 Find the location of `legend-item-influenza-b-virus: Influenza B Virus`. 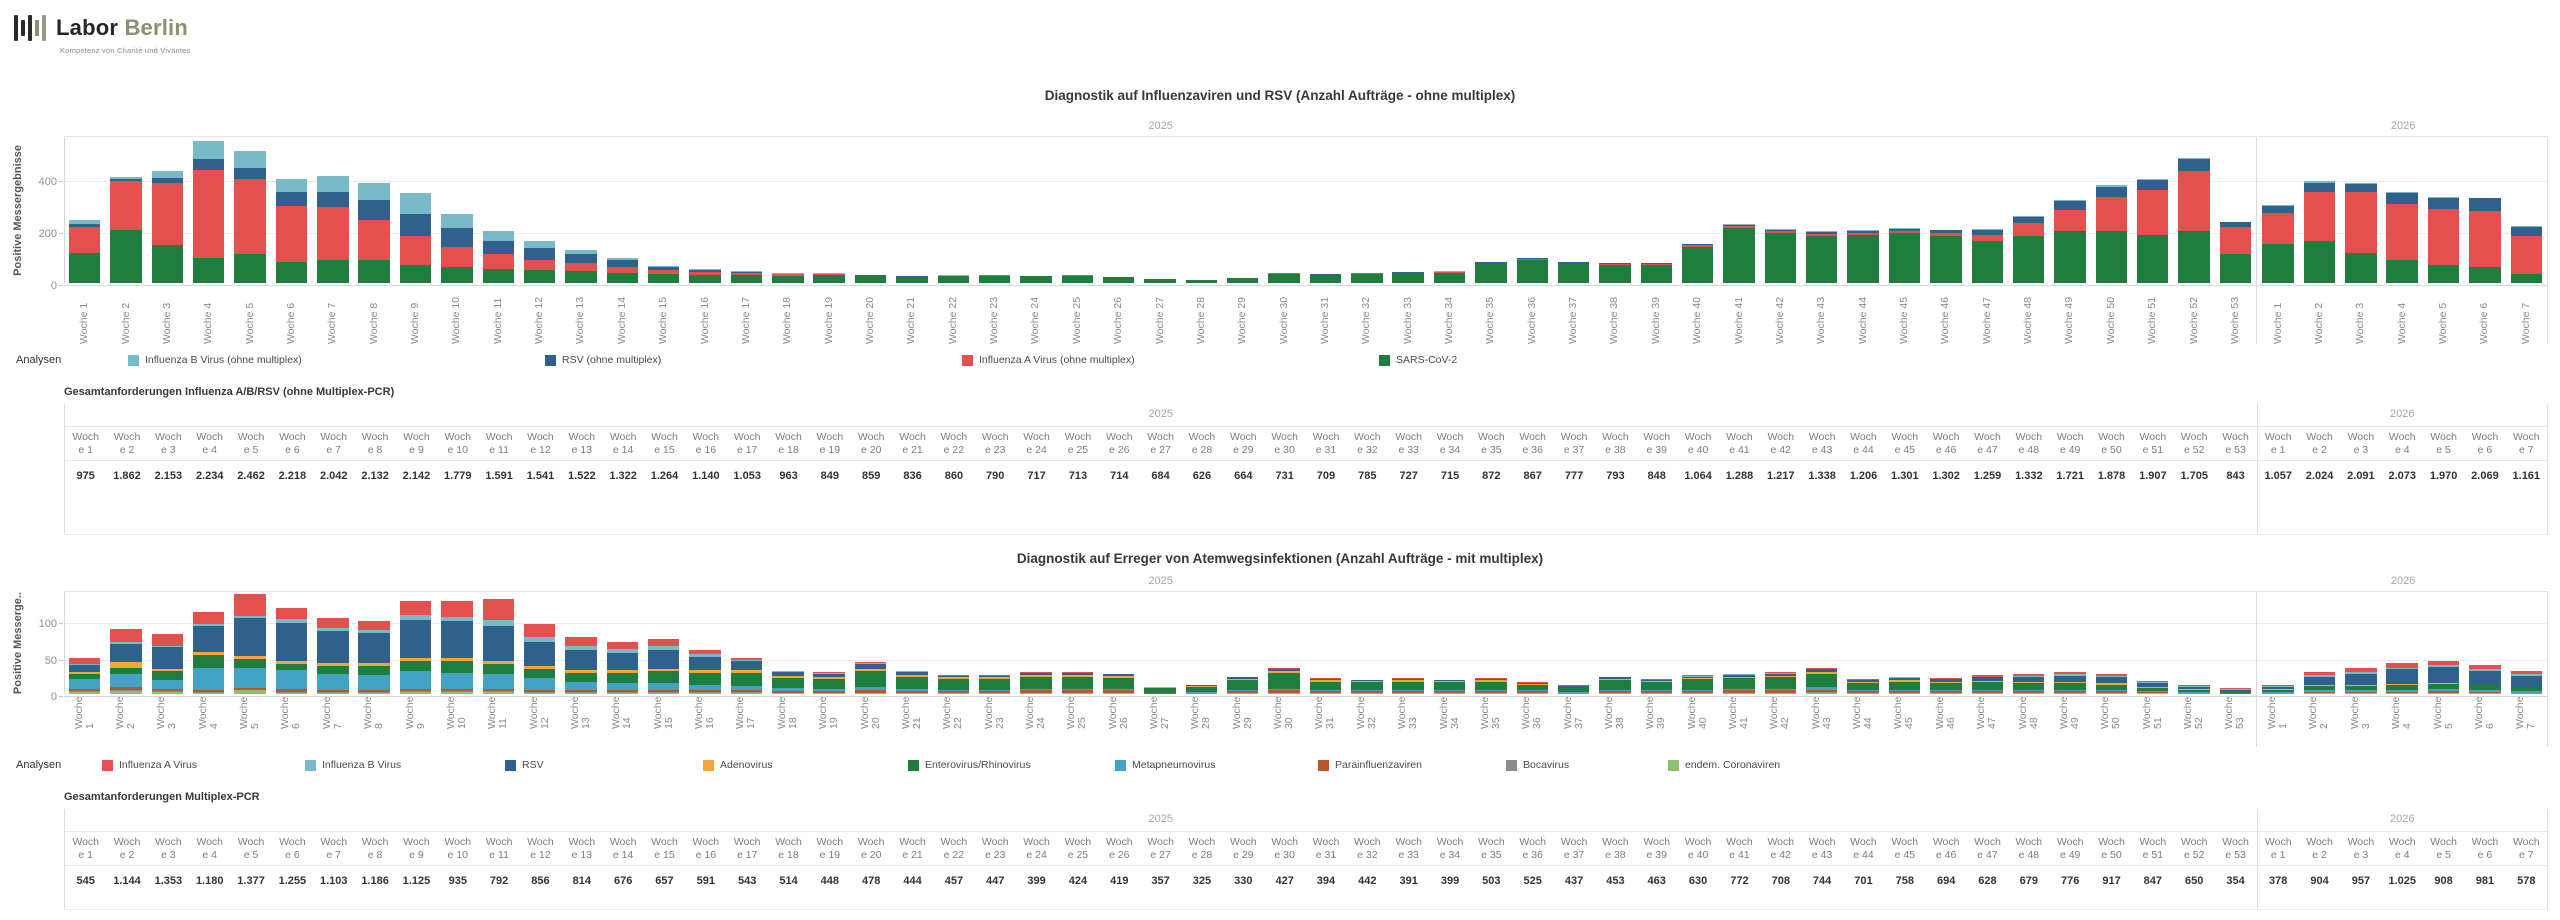

legend-item-influenza-b-virus: Influenza B Virus is located at coordinates (405, 765).